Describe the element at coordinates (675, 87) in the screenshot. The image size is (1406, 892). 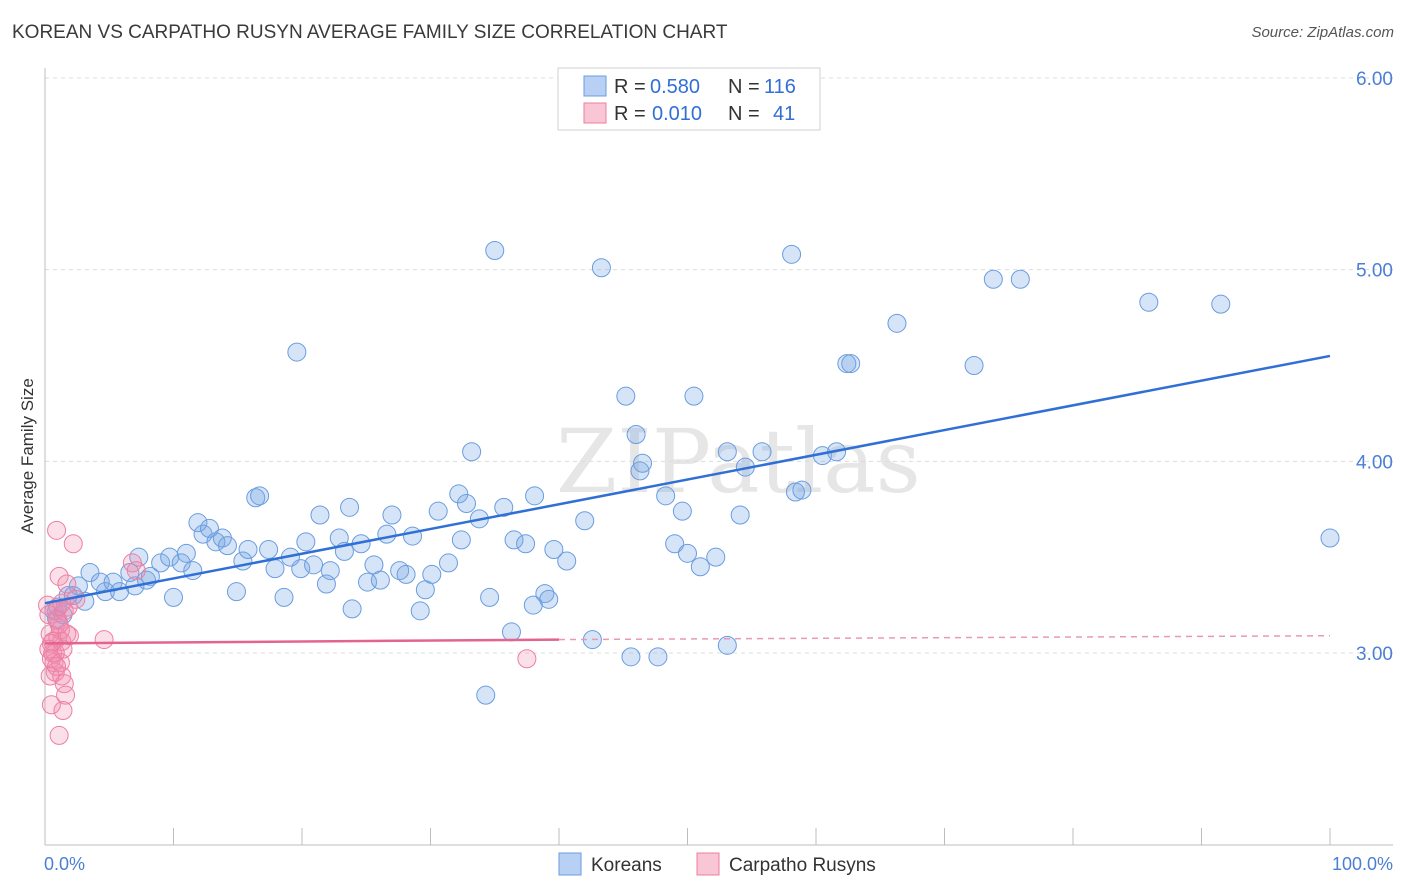
I see `legend-r-value-koreans: 0.580` at that location.